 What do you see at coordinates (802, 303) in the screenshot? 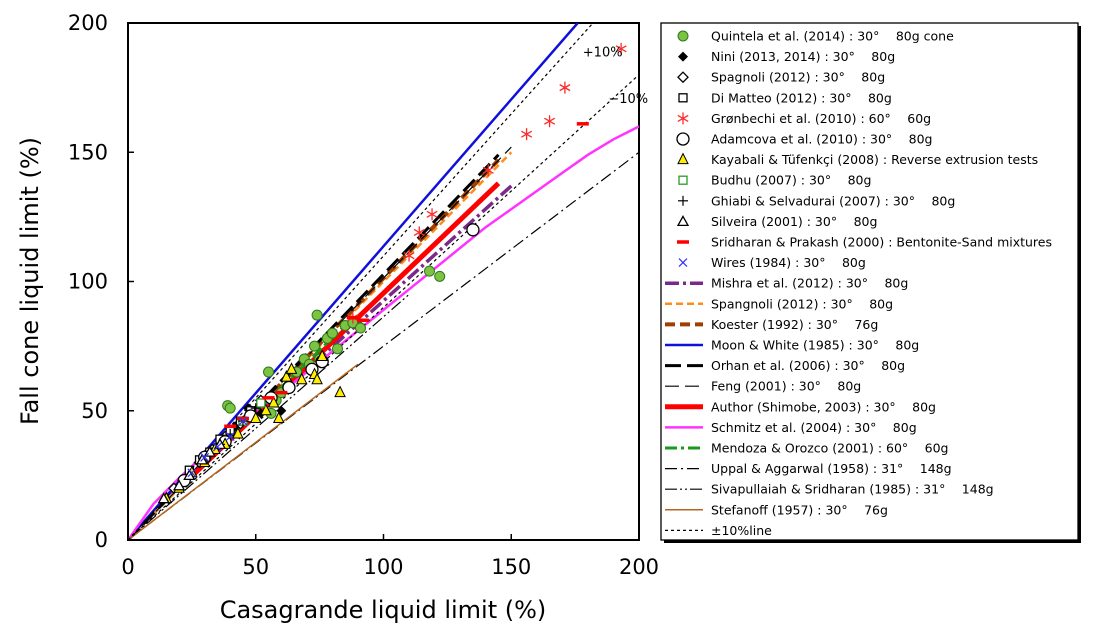
I see `legend-label: Spangnoli (2012) : 30° 80g` at bounding box center [802, 303].